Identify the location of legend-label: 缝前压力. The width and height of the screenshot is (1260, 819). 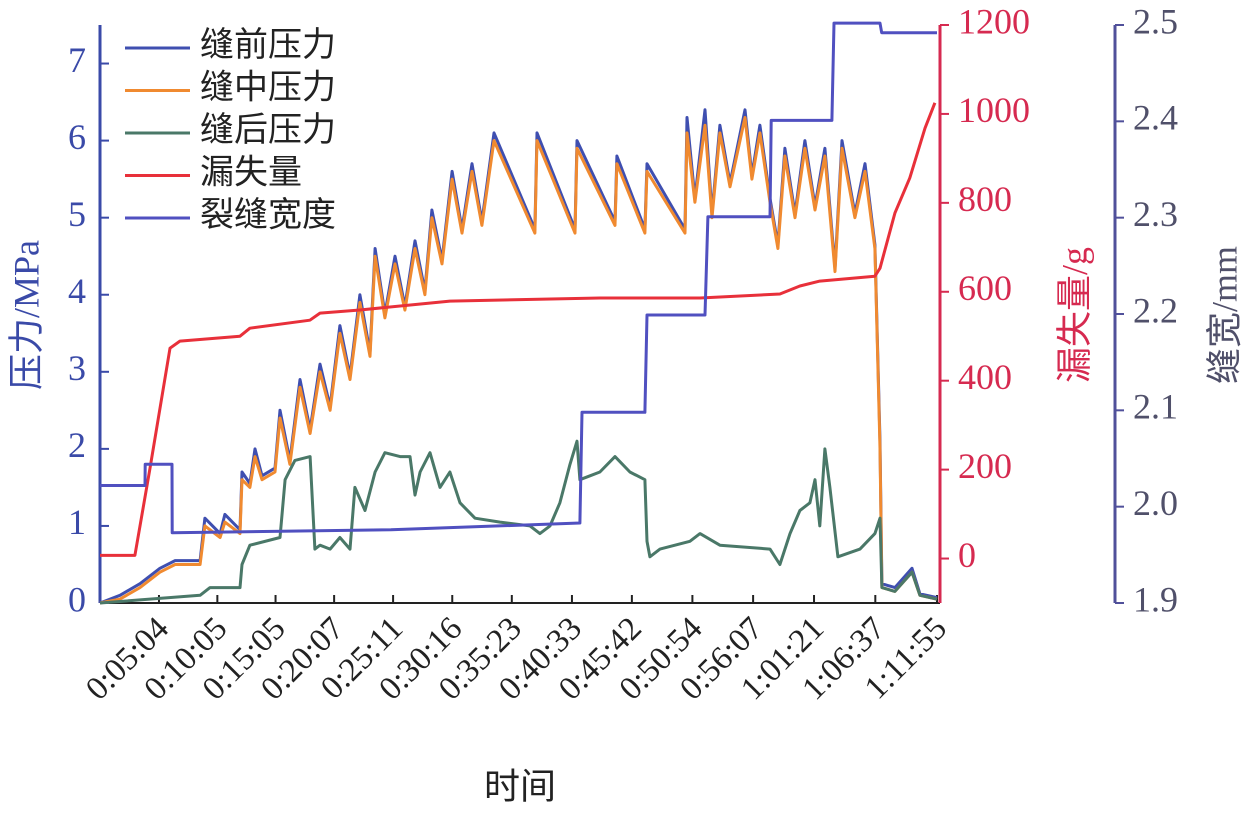
(268, 45).